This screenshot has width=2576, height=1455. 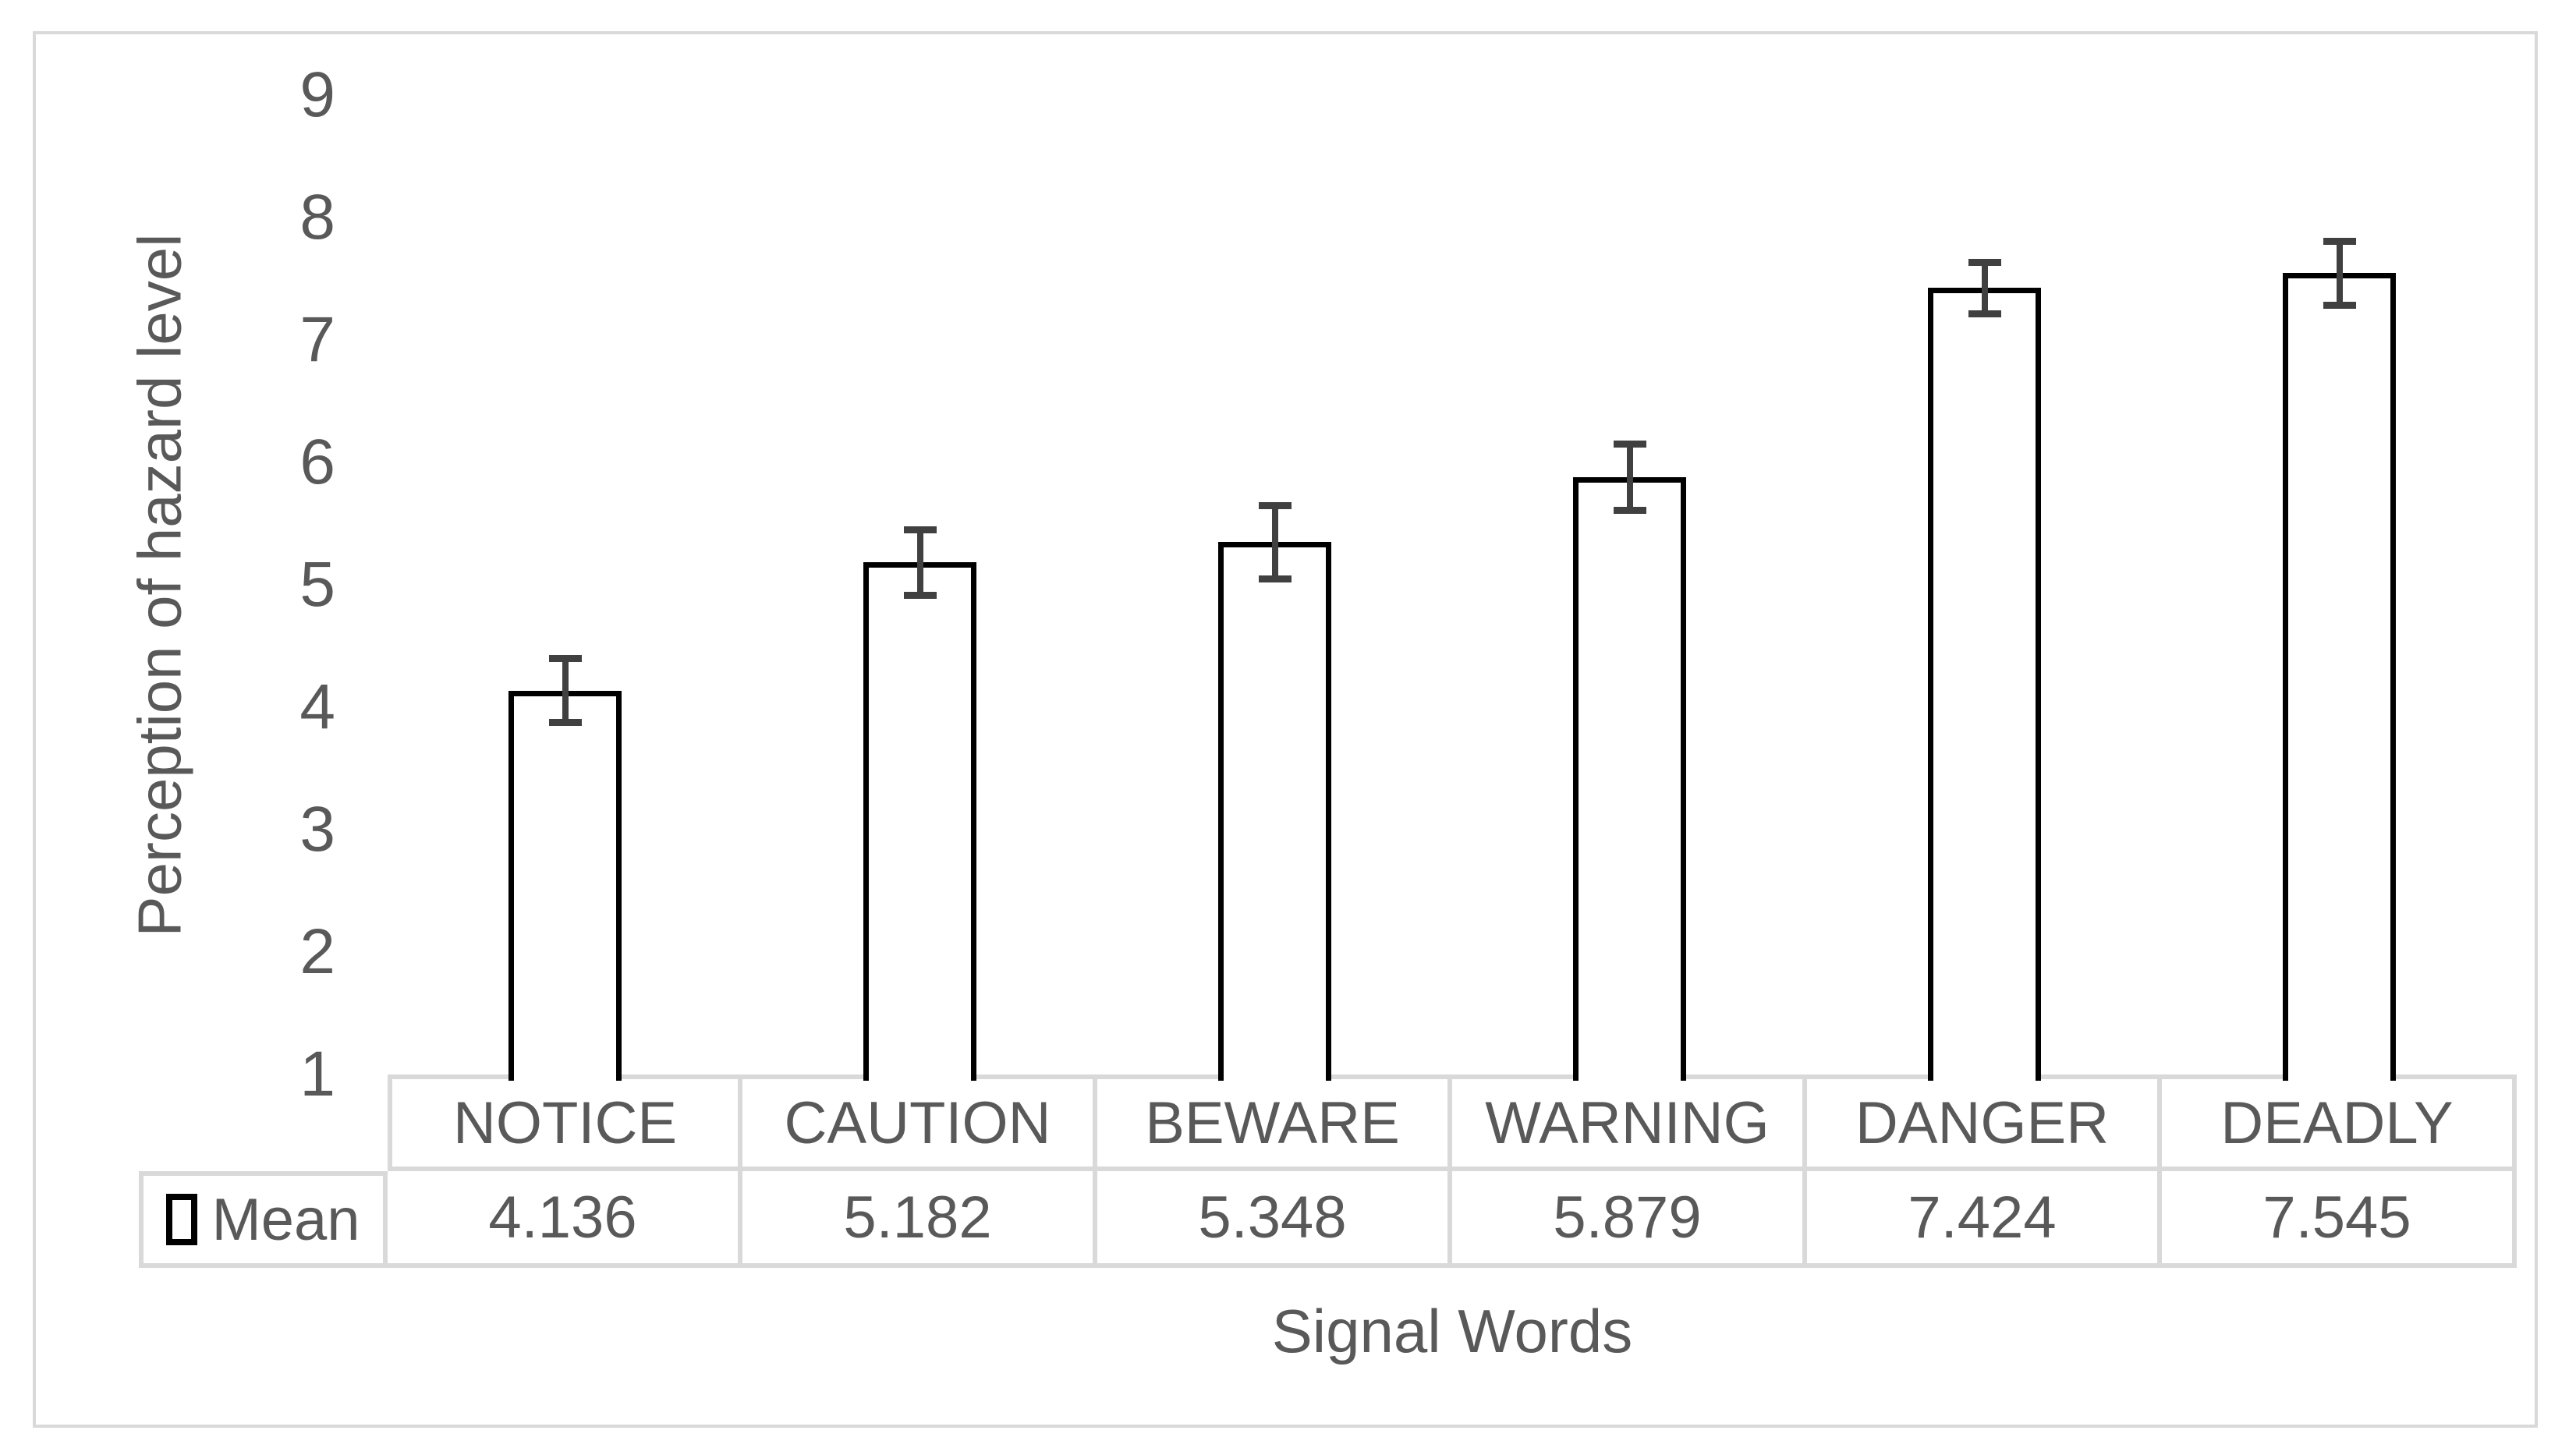 I want to click on error-bar-whisker-danger, so click(x=1984, y=288).